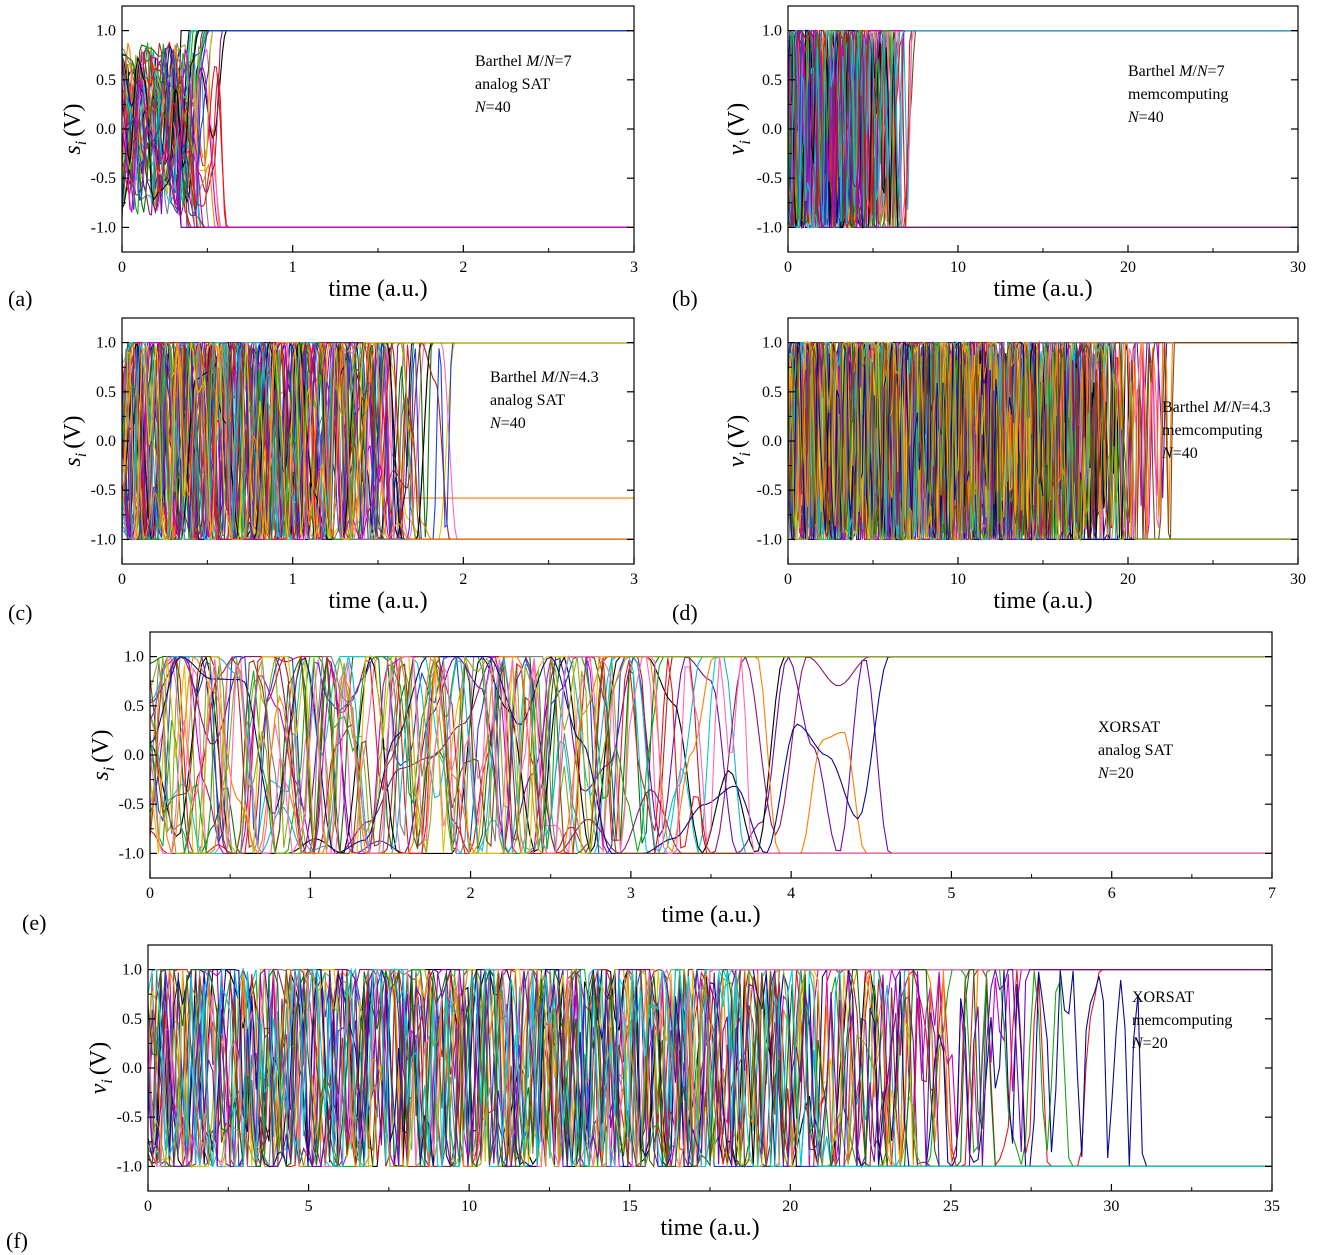 This screenshot has width=1326, height=1255. Describe the element at coordinates (20, 298) in the screenshot. I see `panel-label: (a)` at that location.